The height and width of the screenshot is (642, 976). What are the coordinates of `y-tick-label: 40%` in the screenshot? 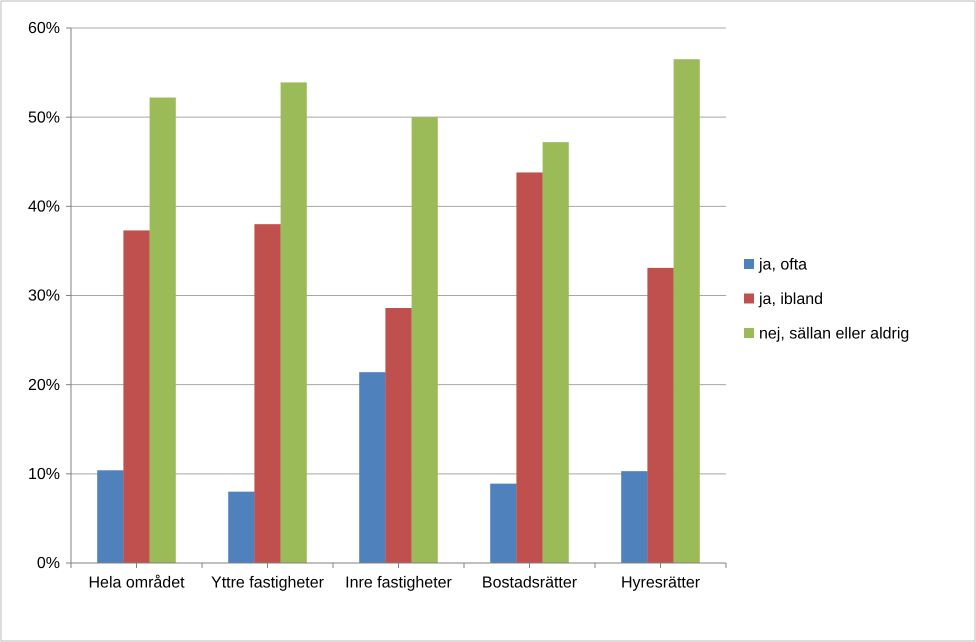 It's located at (44, 207).